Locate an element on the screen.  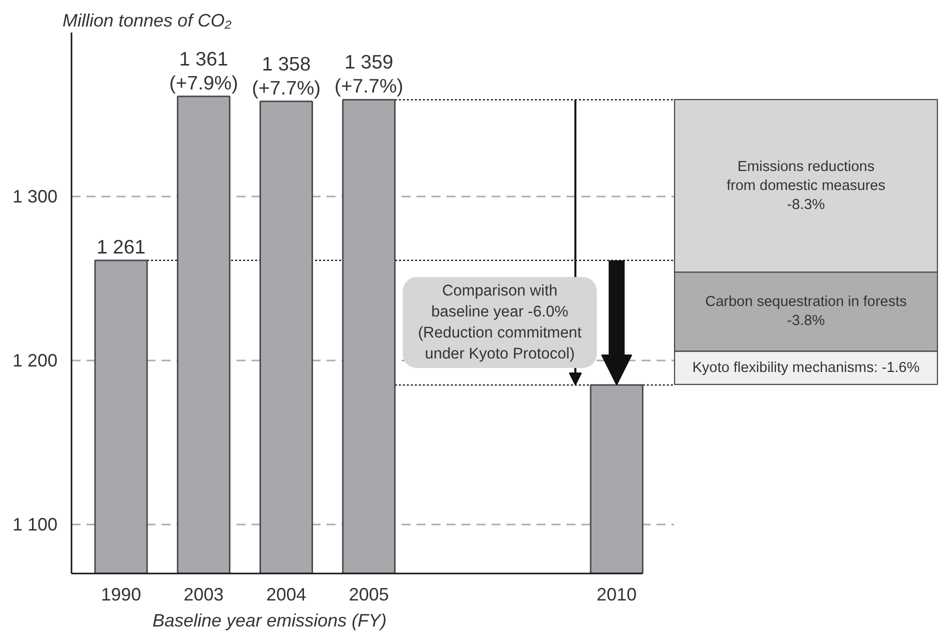
y-tick-label: 1 300 is located at coordinates (35, 196).